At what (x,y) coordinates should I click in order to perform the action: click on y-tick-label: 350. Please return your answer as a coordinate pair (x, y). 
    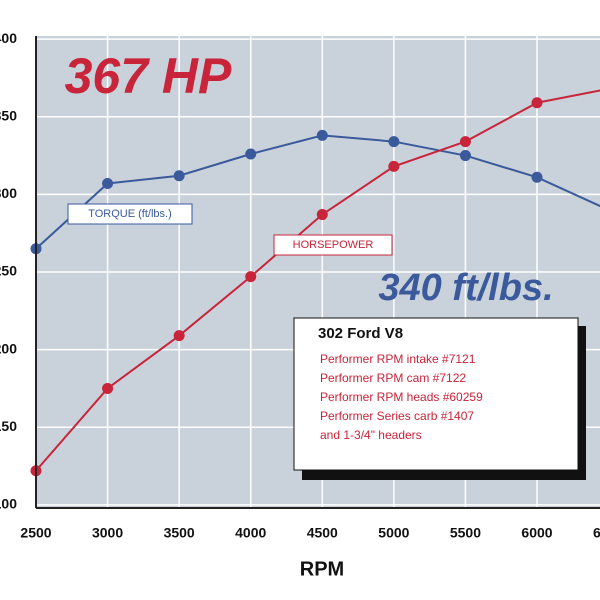
    Looking at the image, I should click on (8, 115).